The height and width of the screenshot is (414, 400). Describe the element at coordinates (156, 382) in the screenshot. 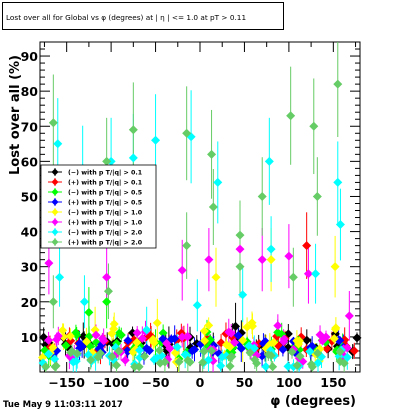

I see `x-tick-label: −50` at that location.